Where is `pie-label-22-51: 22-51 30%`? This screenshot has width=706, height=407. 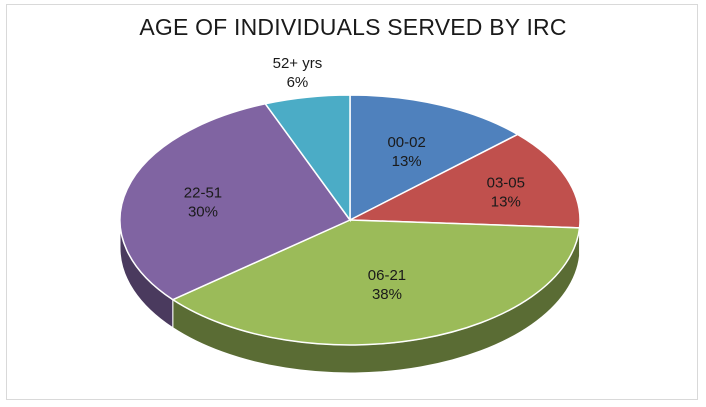
pie-label-22-51: 22-51 30% is located at coordinates (203, 202).